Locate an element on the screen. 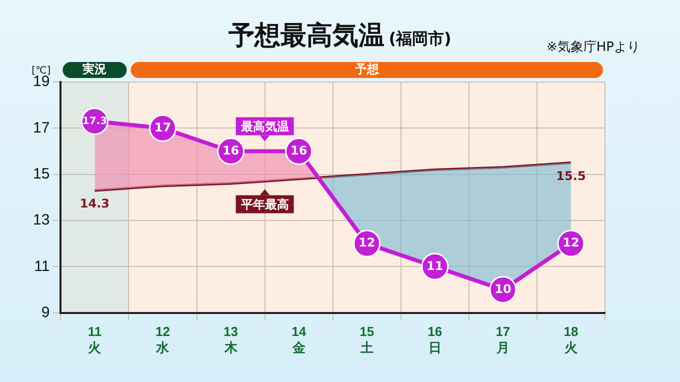 This screenshot has height=382, width=680. data-label: 14.3 is located at coordinates (95, 203).